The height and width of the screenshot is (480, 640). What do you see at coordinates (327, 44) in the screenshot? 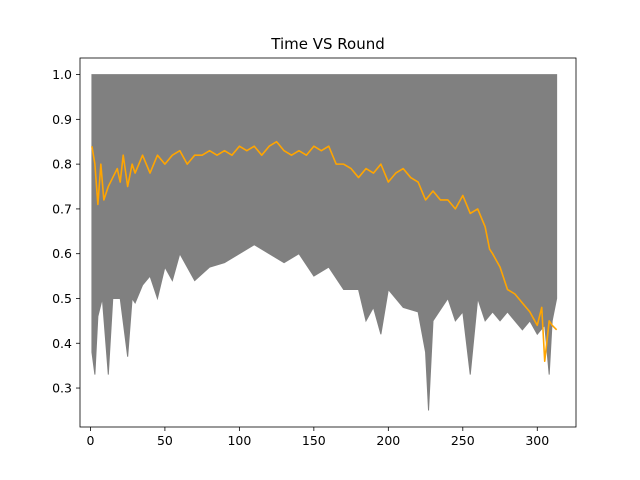
I see `chart-title: Time VS Round` at bounding box center [327, 44].